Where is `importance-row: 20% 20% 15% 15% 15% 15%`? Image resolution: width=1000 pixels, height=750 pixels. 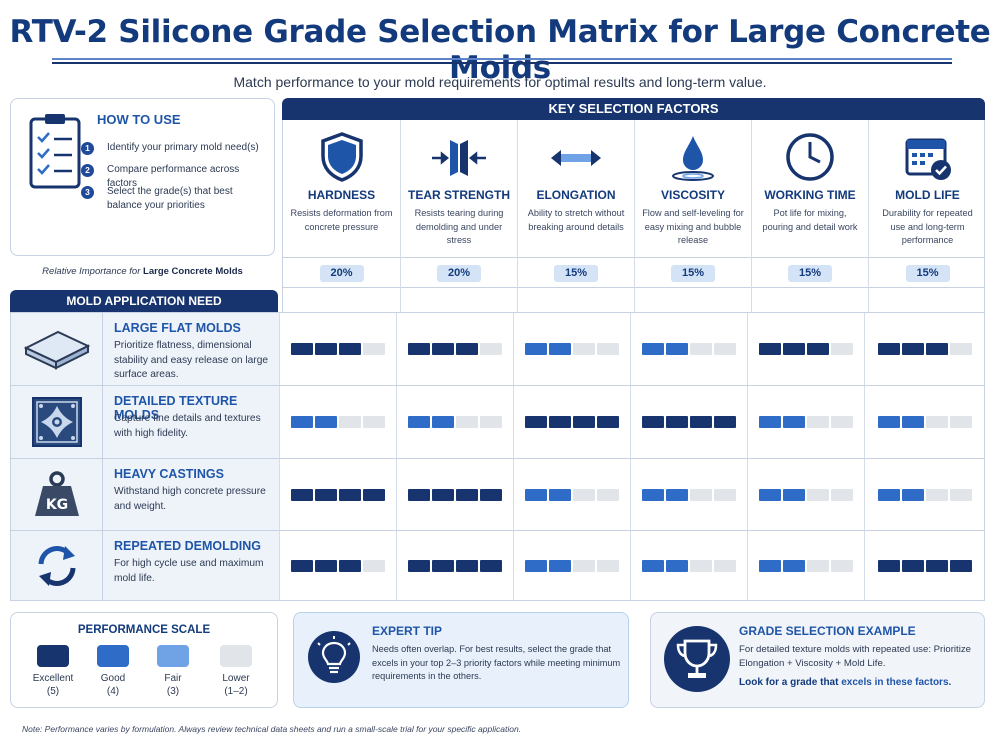 importance-row: 20% 20% 15% 15% 15% 15% is located at coordinates (633, 273).